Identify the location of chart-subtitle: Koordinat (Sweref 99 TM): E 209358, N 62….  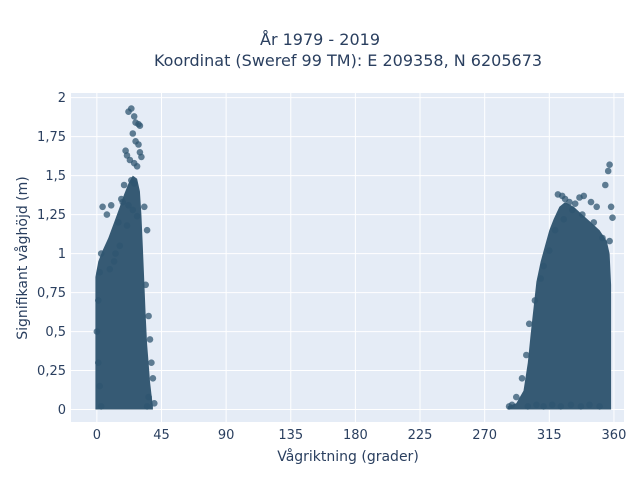
(348, 60).